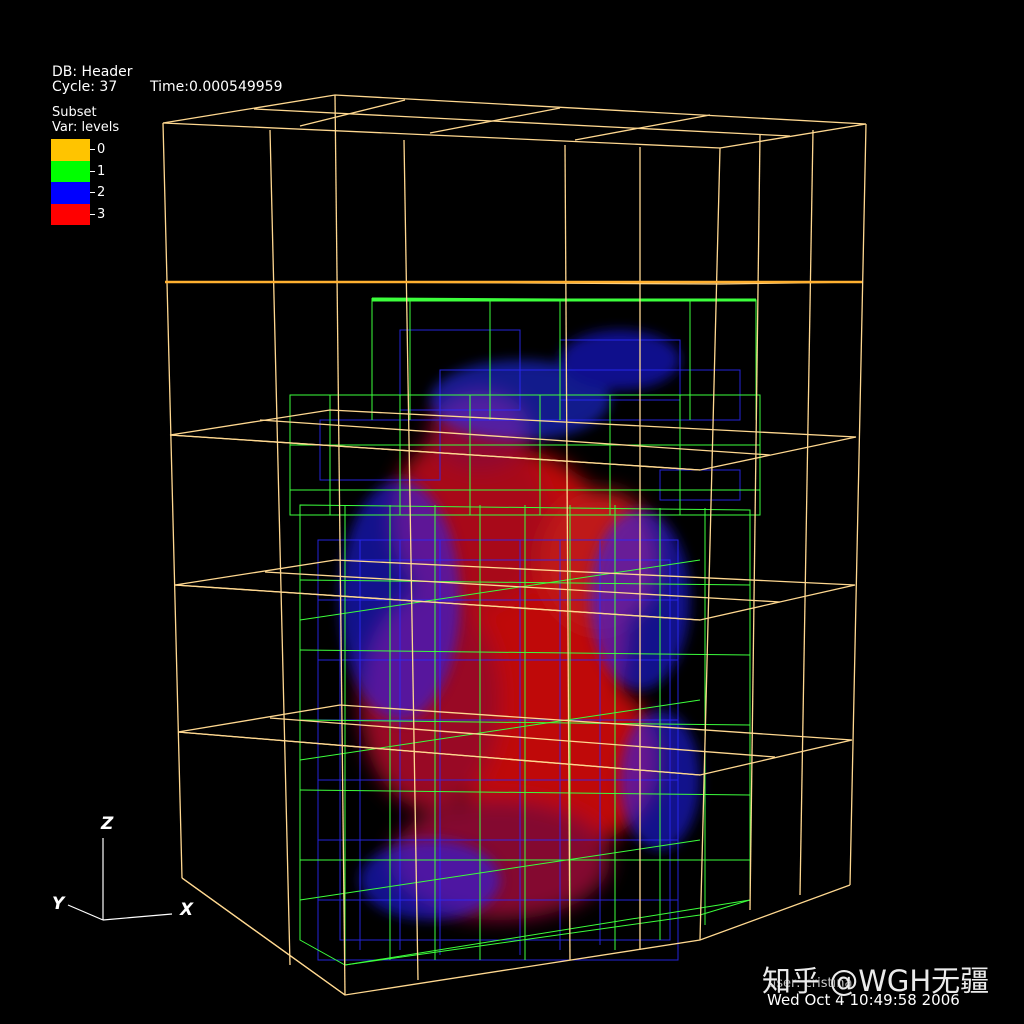  What do you see at coordinates (120, 879) in the screenshot?
I see `axis-triad` at bounding box center [120, 879].